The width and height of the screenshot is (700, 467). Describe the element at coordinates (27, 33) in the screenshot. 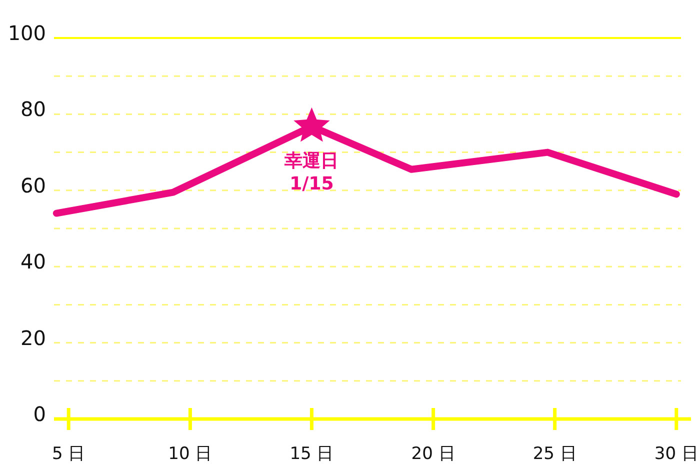

I see `y-tick-label: 100` at that location.